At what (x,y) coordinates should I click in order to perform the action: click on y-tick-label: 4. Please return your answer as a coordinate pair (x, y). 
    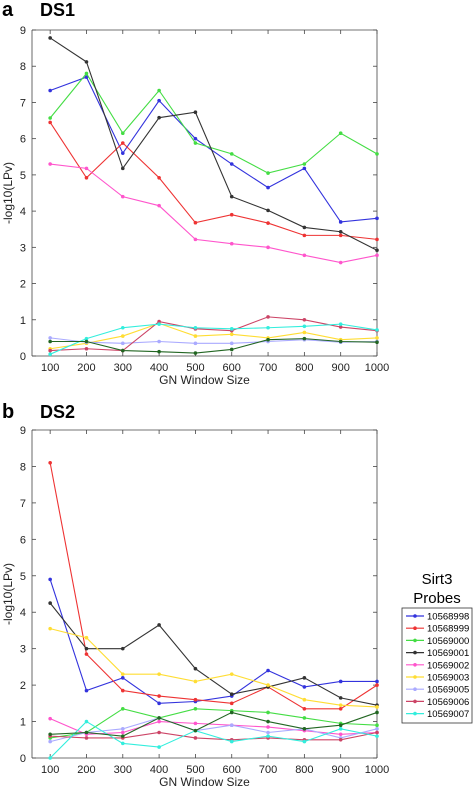
    Looking at the image, I should click on (23, 212).